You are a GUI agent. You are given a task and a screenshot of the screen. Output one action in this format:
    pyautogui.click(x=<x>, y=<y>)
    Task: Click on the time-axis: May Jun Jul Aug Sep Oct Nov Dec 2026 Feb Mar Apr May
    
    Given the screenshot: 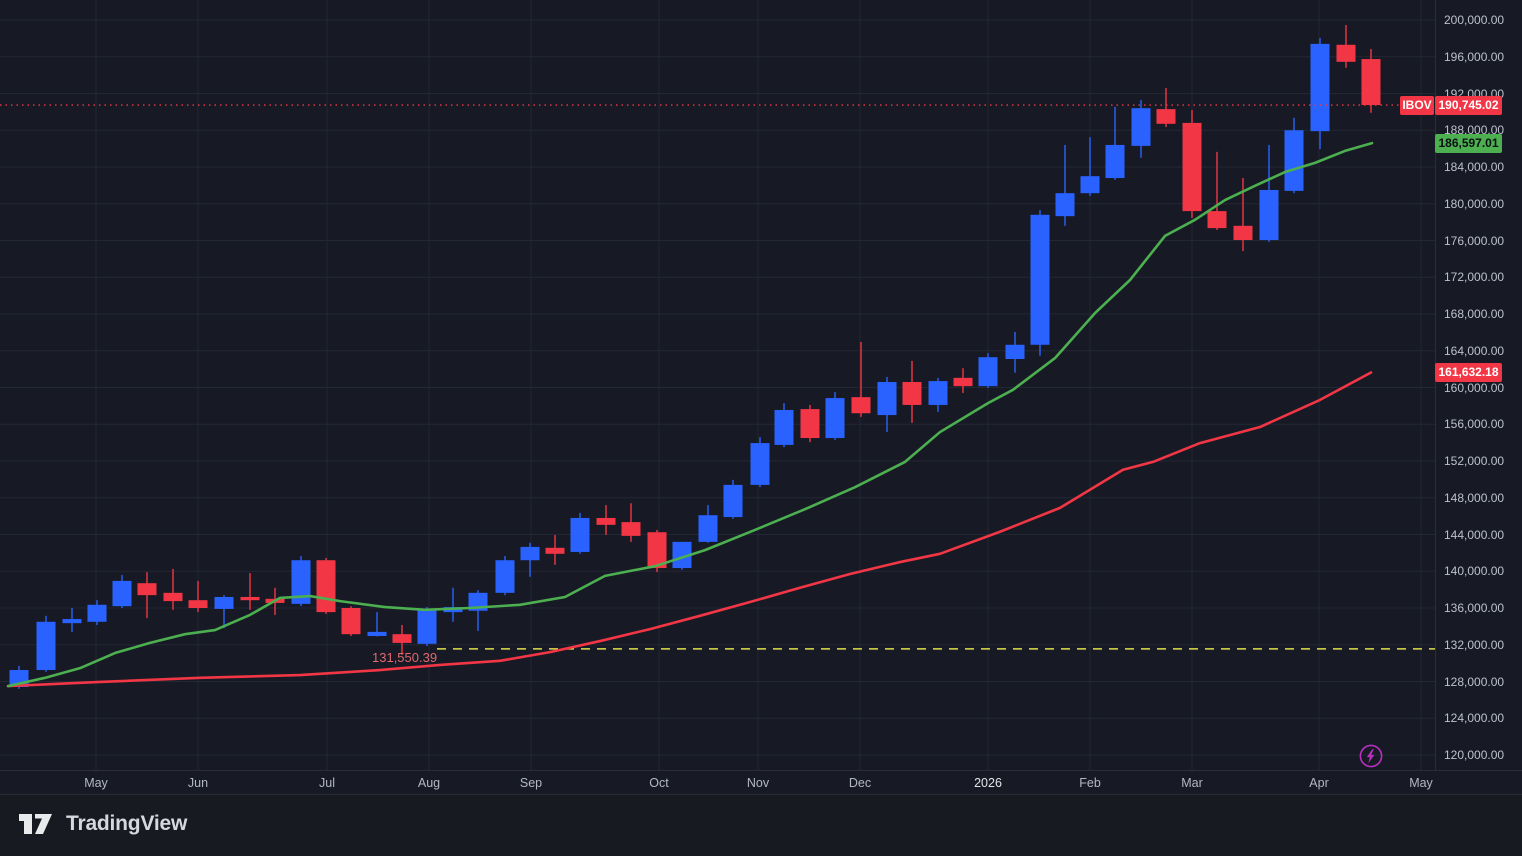 What is the action you would take?
    pyautogui.click(x=761, y=782)
    